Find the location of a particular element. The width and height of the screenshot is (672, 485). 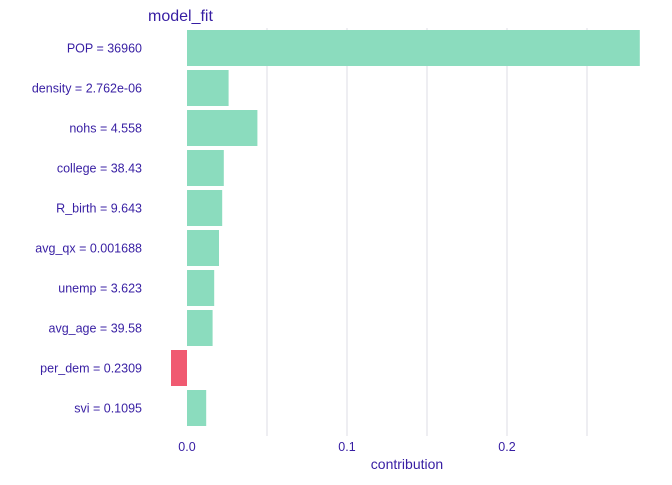

x-tick-labels: 0.0 0.1 0.2 is located at coordinates (346, 447).